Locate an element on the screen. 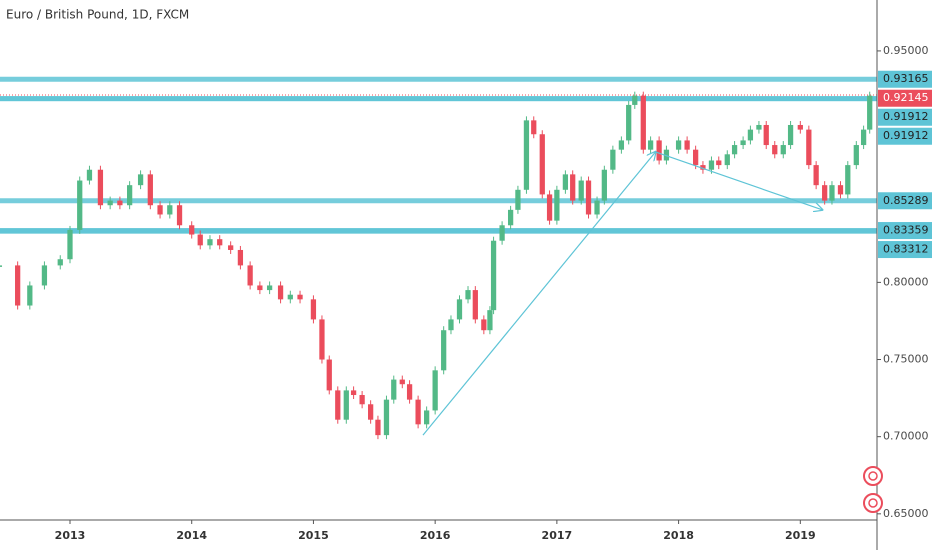 The image size is (932, 550). price-label: 0.92145 is located at coordinates (906, 97).